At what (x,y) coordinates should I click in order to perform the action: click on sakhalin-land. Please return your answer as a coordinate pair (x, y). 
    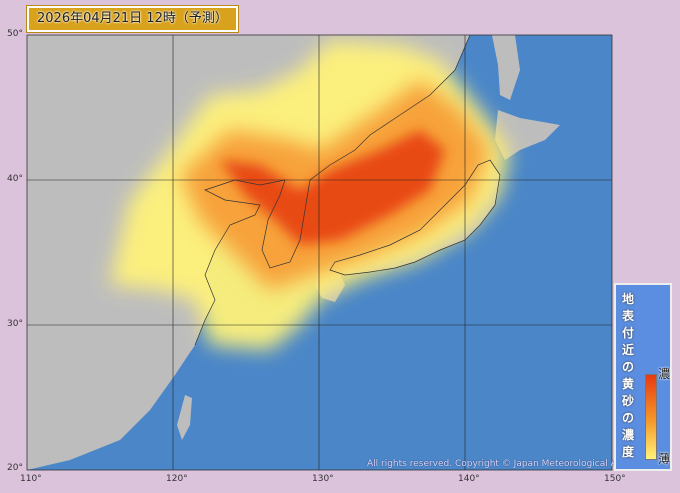
    Looking at the image, I should click on (506, 67).